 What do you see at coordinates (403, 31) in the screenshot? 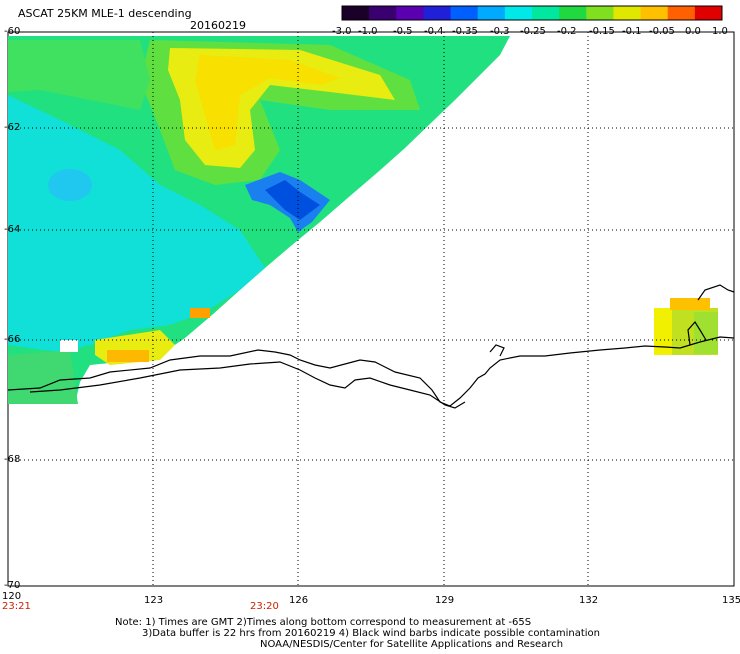
I see `colorbar-tick: -0.5` at bounding box center [403, 31].